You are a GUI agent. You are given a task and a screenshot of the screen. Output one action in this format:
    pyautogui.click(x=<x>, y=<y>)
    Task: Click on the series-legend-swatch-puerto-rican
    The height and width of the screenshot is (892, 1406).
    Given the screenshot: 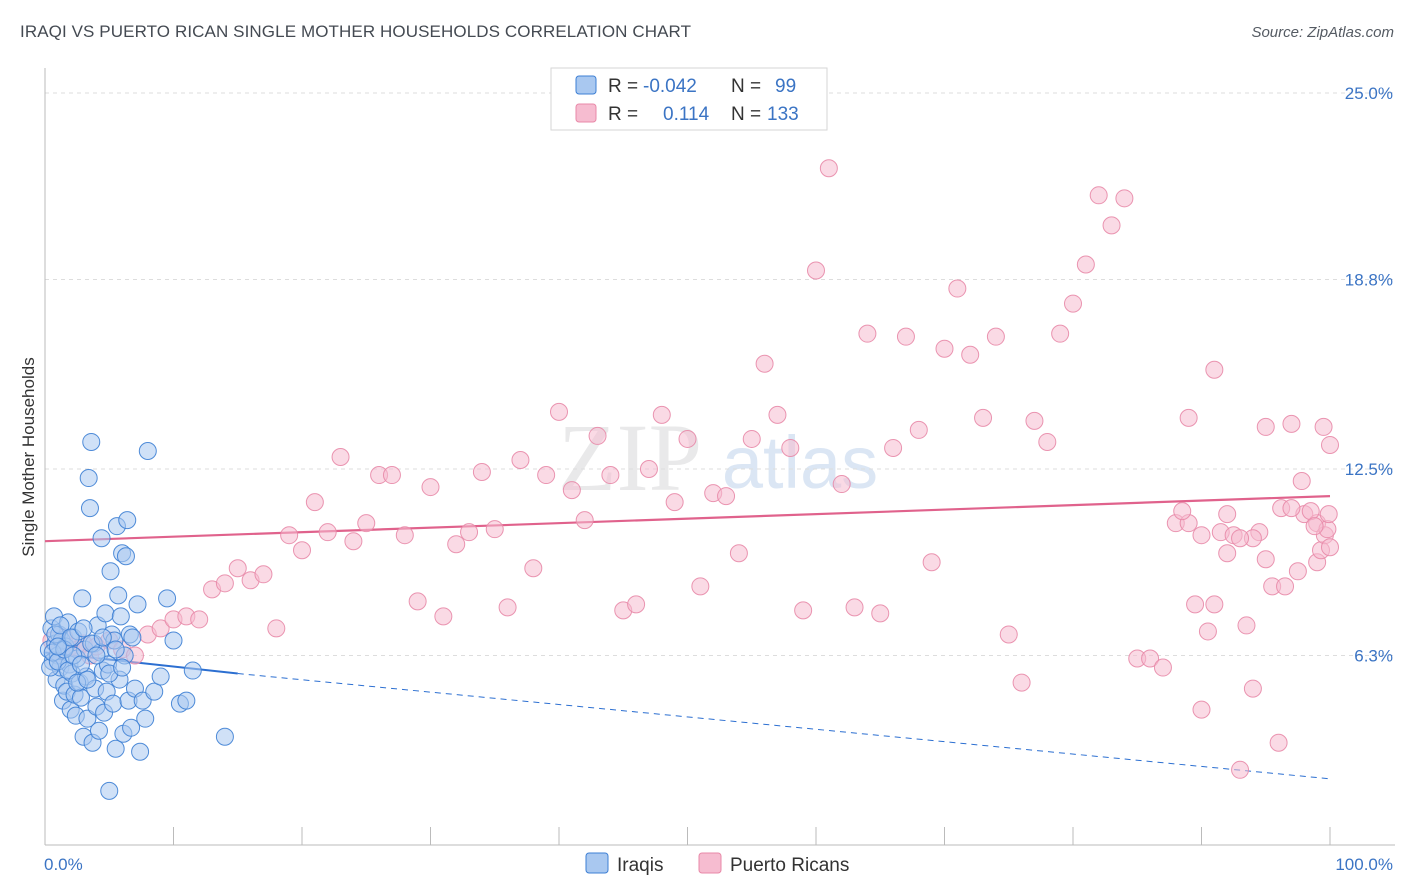 What is the action you would take?
    pyautogui.click(x=710, y=863)
    